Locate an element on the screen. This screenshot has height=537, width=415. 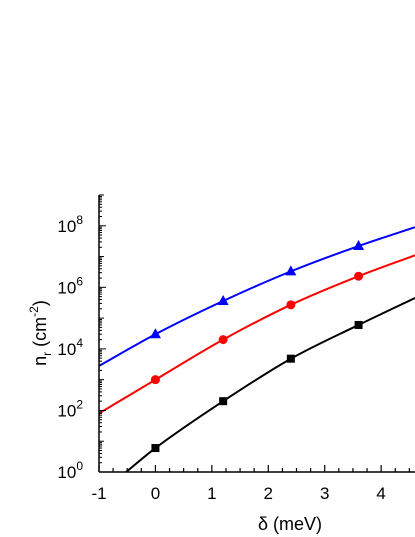
y-axis-label: nr (cm-2) is located at coordinates (40, 333).